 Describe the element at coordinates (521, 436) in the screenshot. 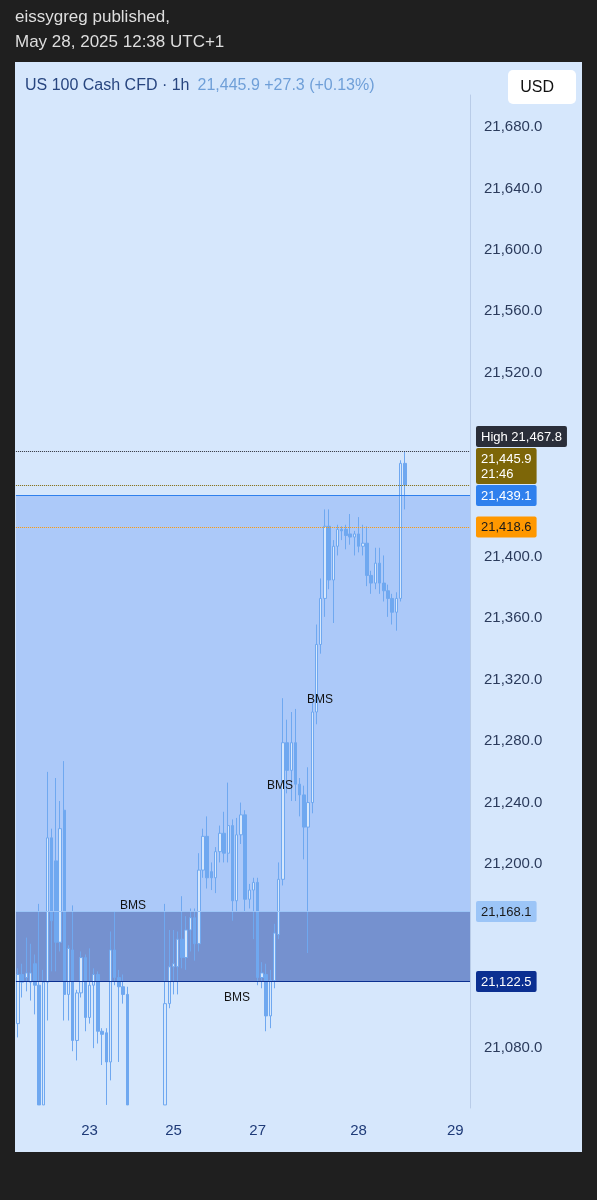

I see `ref-line-label: High 21,467.8` at that location.